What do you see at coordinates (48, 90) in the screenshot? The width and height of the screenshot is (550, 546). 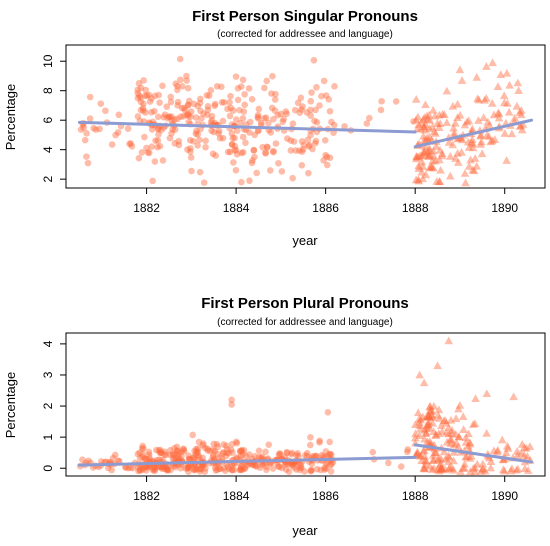 I see `y-tick-label: 8` at bounding box center [48, 90].